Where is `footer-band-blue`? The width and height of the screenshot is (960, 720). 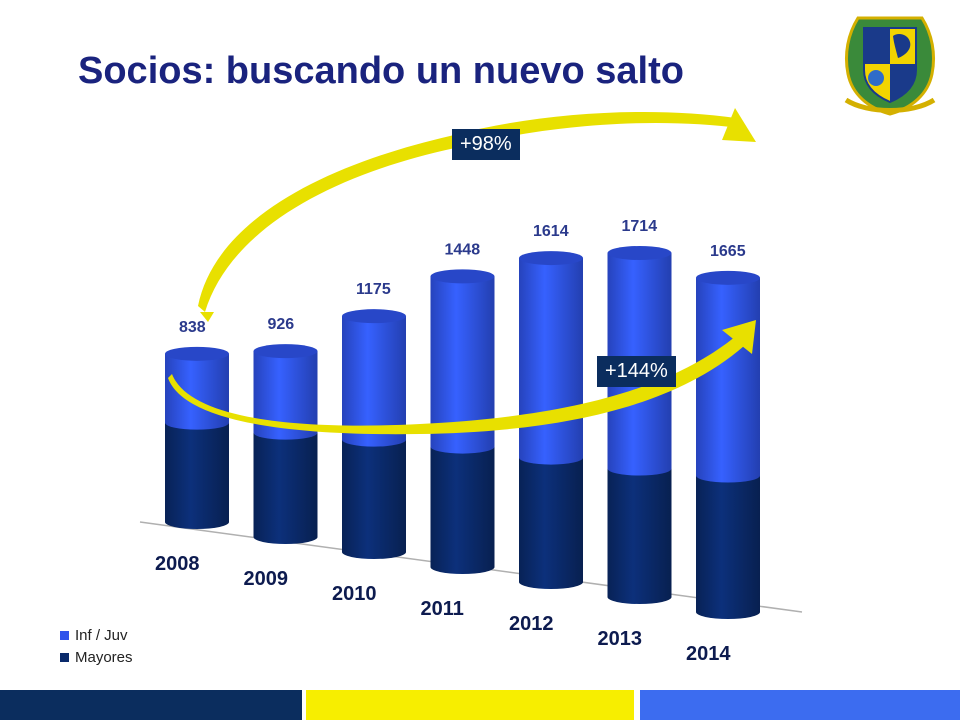
footer-band-blue is located at coordinates (800, 705).